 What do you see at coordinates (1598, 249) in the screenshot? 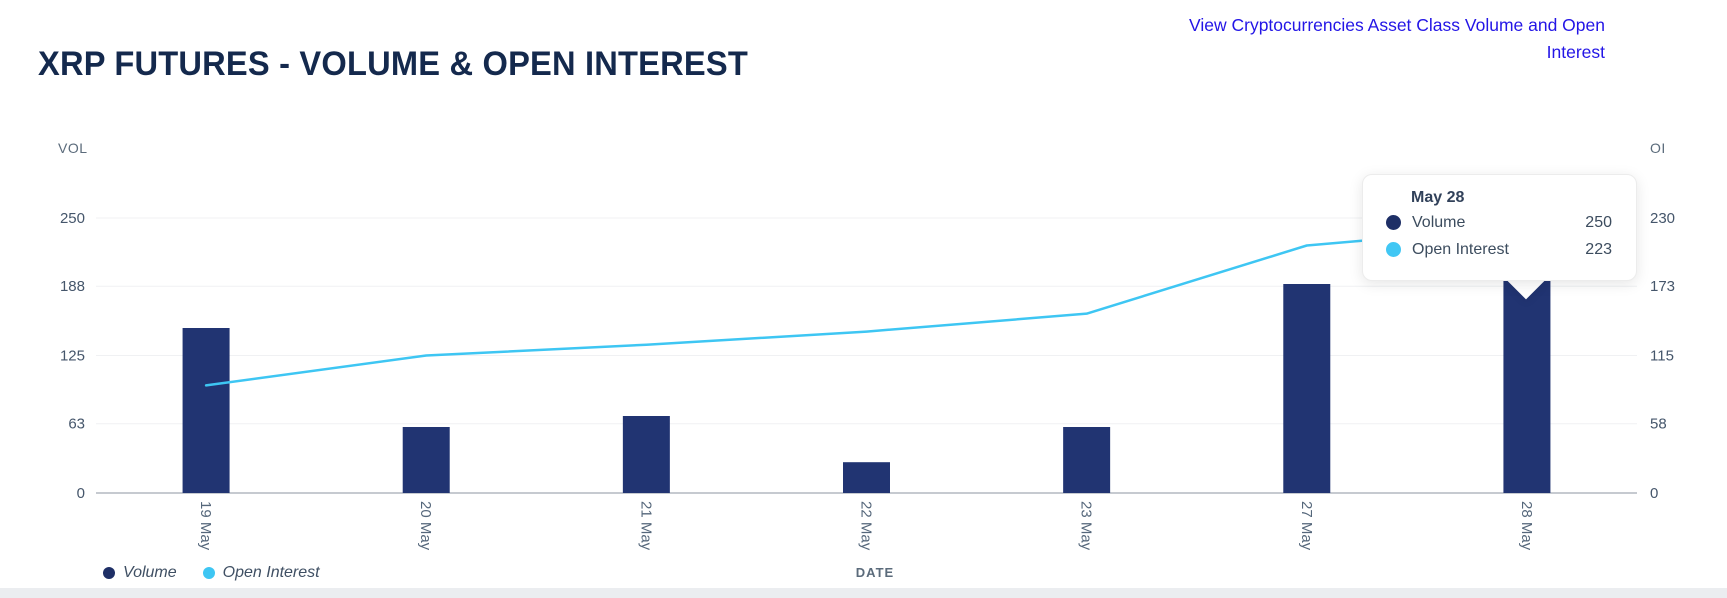
I see `tooltip-series-value: 223` at bounding box center [1598, 249].